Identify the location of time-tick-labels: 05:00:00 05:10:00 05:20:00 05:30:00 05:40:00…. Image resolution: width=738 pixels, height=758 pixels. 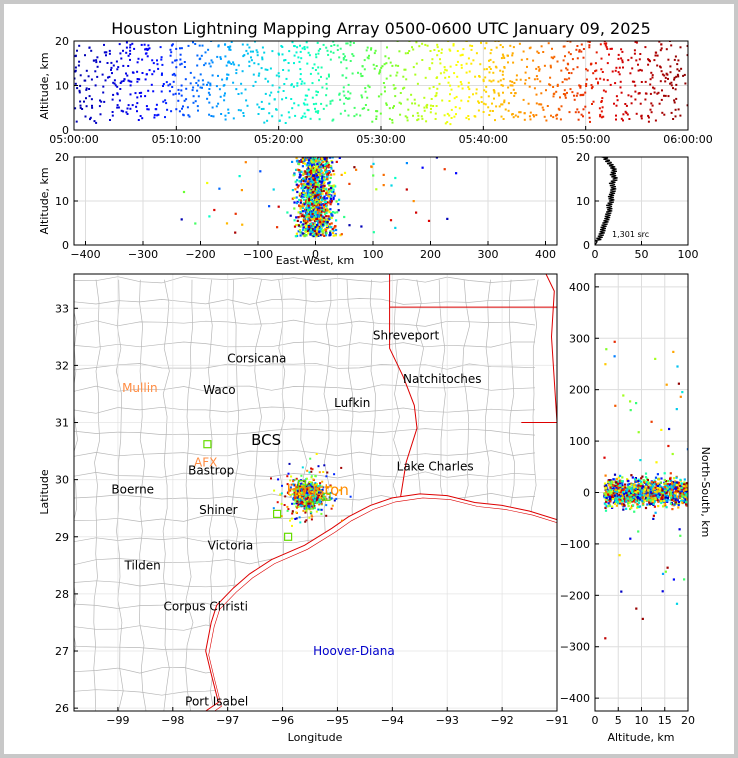
(380, 90).